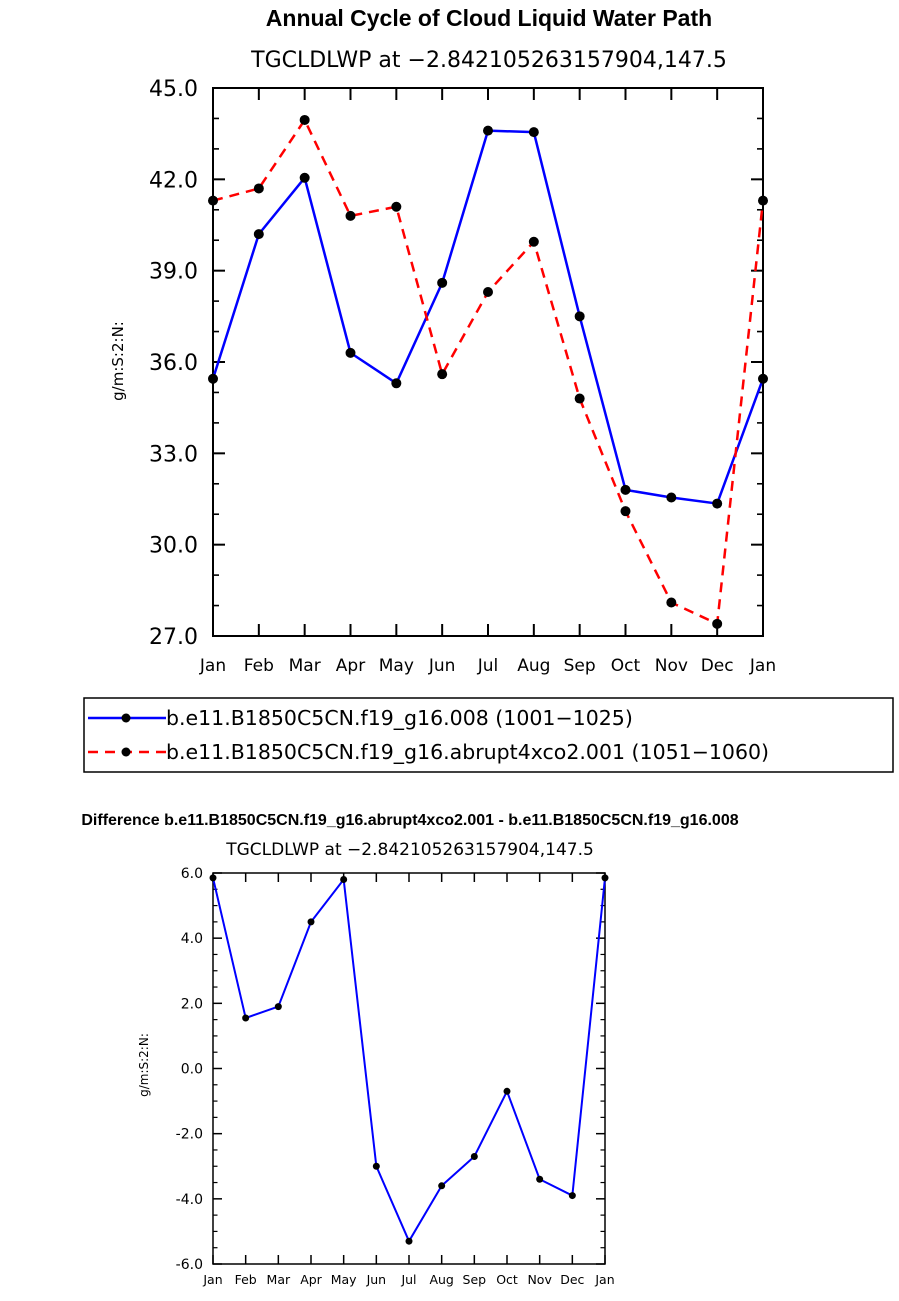 The height and width of the screenshot is (1301, 899). What do you see at coordinates (409, 850) in the screenshot?
I see `bottom-chart-subtitle: TGCLDLWP at −2.842105263157904,147.5` at bounding box center [409, 850].